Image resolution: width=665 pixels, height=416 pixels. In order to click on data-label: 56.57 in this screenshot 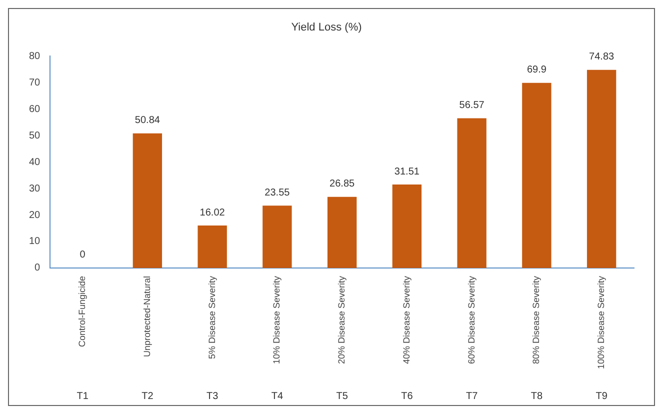, I will do `click(472, 105)`.